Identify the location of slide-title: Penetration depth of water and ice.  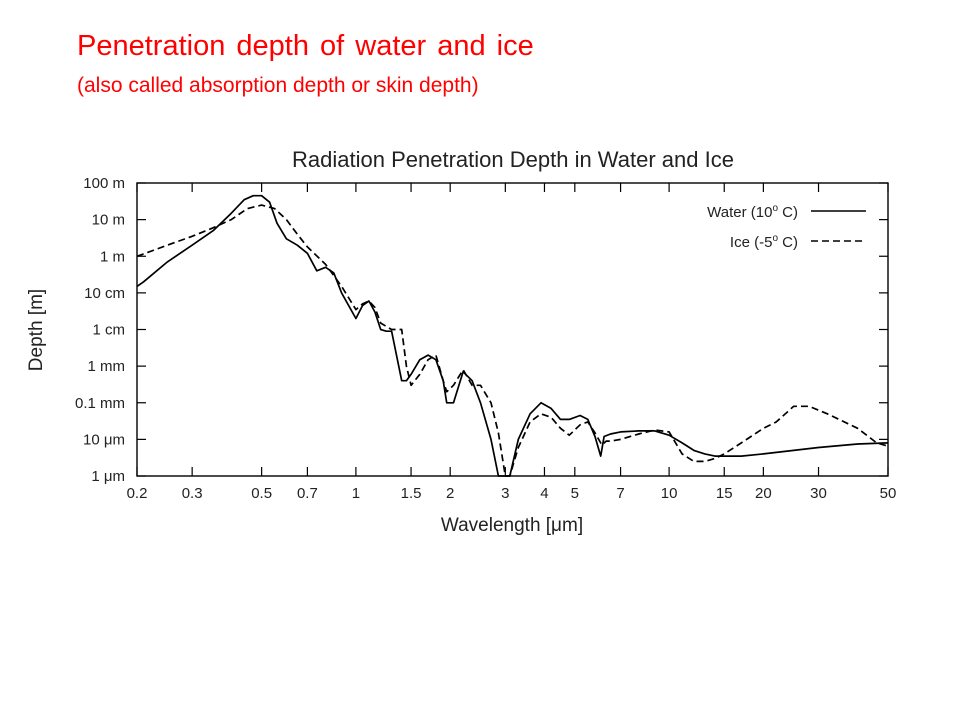
(305, 46).